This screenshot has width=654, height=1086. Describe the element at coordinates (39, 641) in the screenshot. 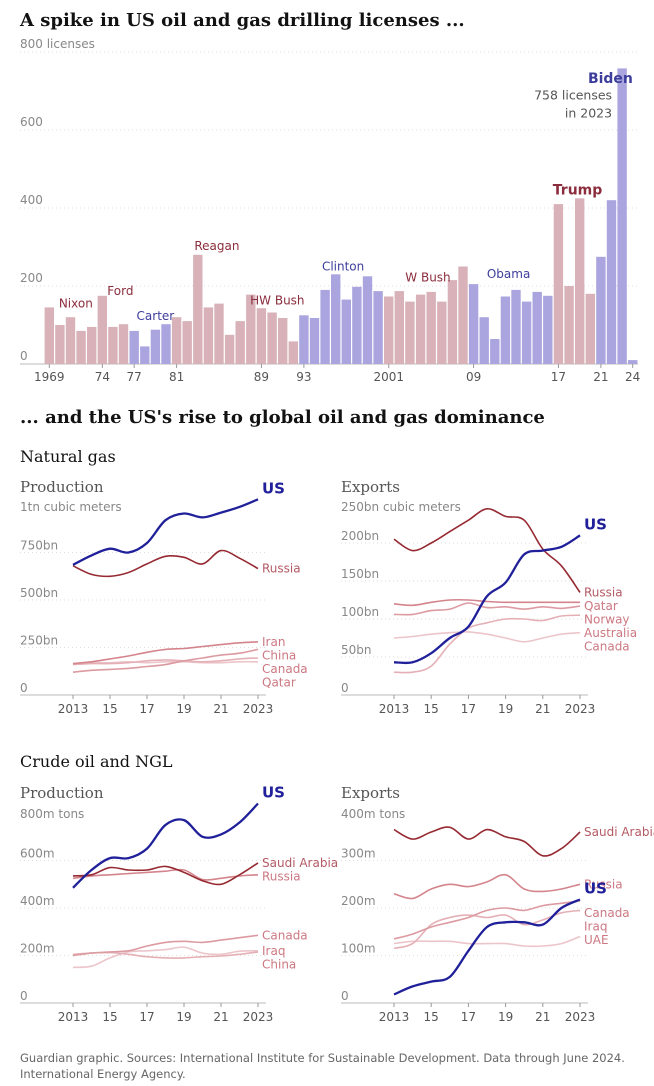

I see `y-tick-label: 250bn` at that location.